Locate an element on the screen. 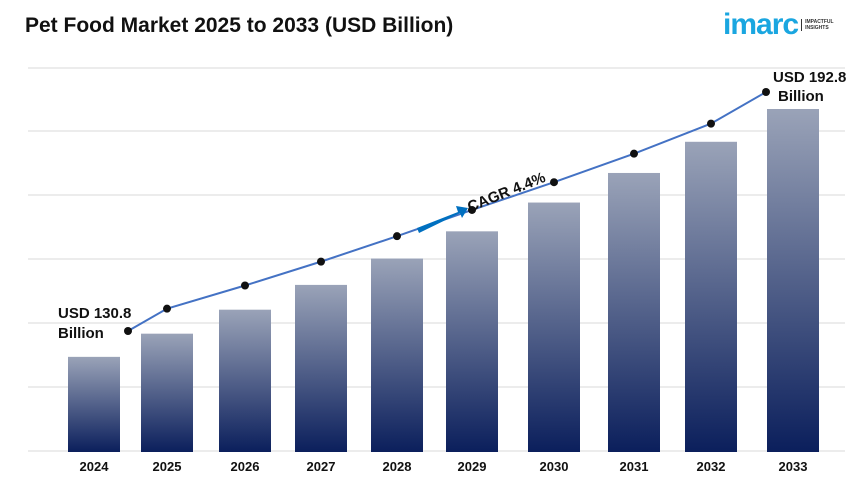 This screenshot has height=482, width=857. x-tick-label: 2030 is located at coordinates (554, 466).